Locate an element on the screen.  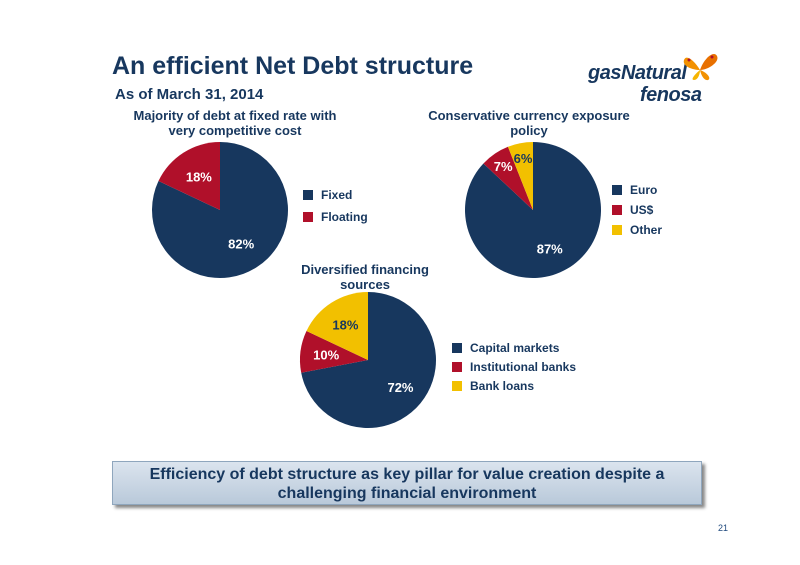
chart2-label-other: 6% is located at coordinates (523, 158).